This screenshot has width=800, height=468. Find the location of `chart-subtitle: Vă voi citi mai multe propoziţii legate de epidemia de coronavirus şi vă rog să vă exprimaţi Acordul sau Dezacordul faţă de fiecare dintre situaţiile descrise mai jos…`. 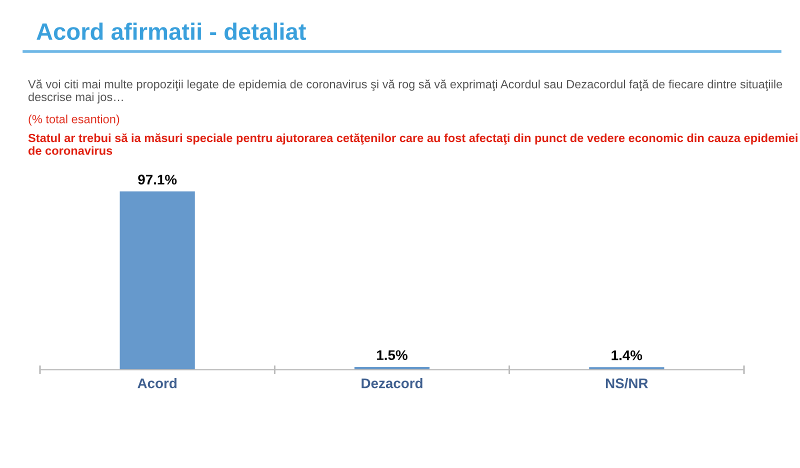

chart-subtitle: Vă voi citi mai multe propoziţii legate de epidemia de coronavirus şi vă rog să vă exprimaţi Acordul sau Dezacordul faţă de fiecare dintre situaţiile descrise mai jos… is located at coordinates (405, 92).